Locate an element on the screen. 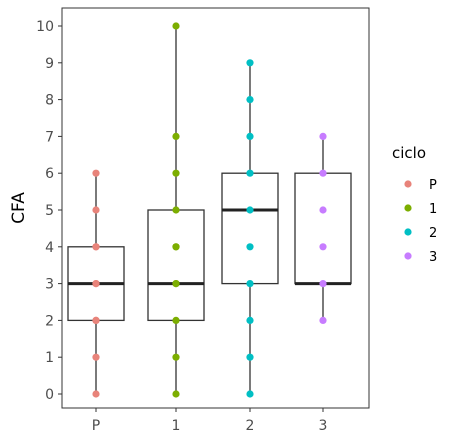 The height and width of the screenshot is (448, 457). legend-title: ciclo is located at coordinates (409, 153).